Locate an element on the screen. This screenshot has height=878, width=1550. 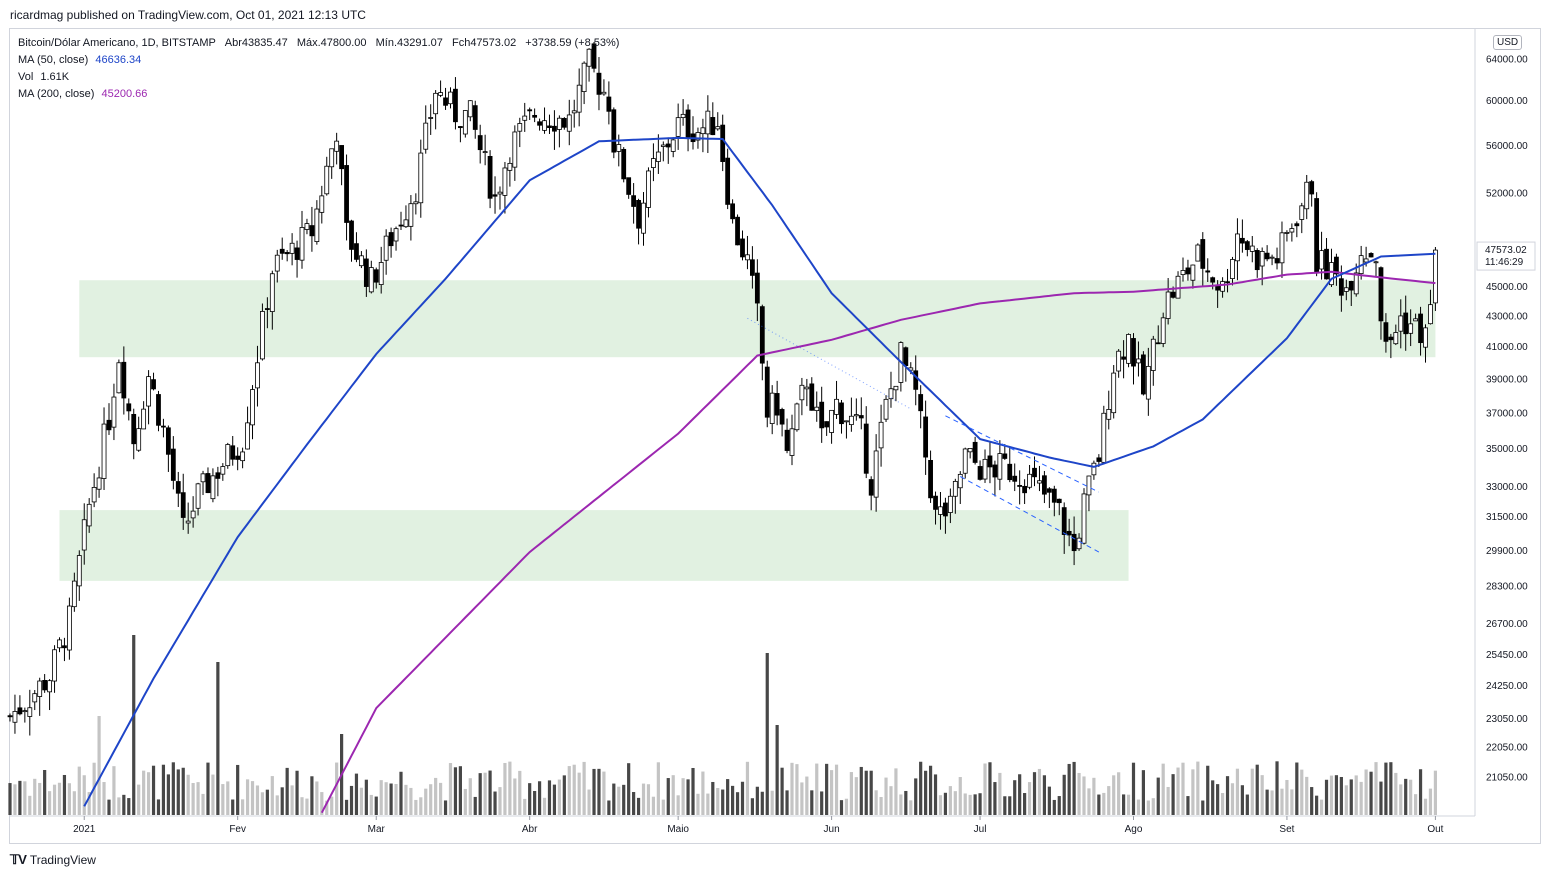
change-value: +3738.59 (+8.53%) is located at coordinates (572, 43).